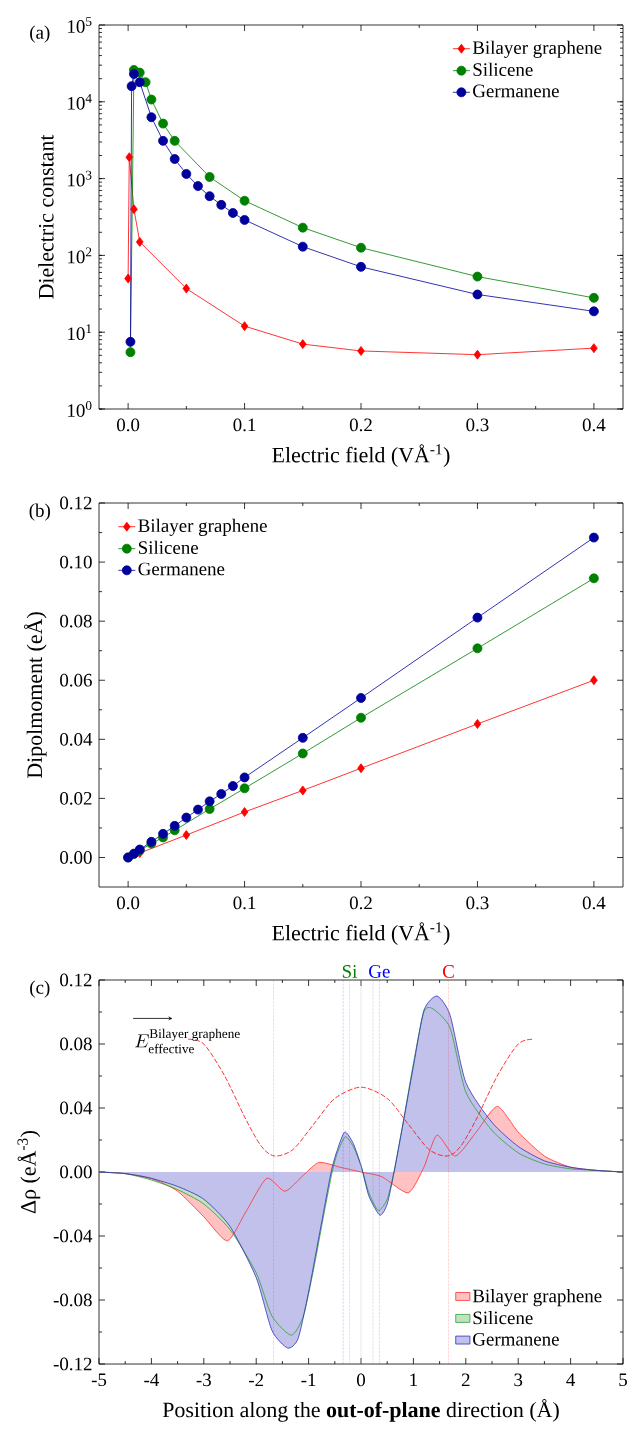  I want to click on y-axis-title: Δρ (eÅ$^{-3}$), so click(29, 1172).